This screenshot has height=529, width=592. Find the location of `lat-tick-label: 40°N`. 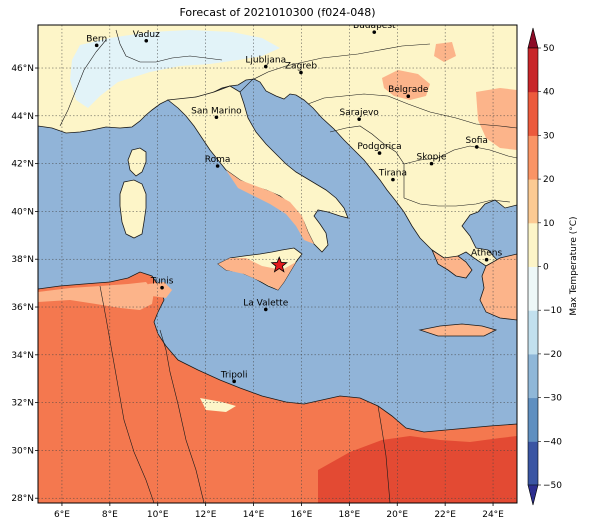

lat-tick-label: 40°N is located at coordinates (22, 212).